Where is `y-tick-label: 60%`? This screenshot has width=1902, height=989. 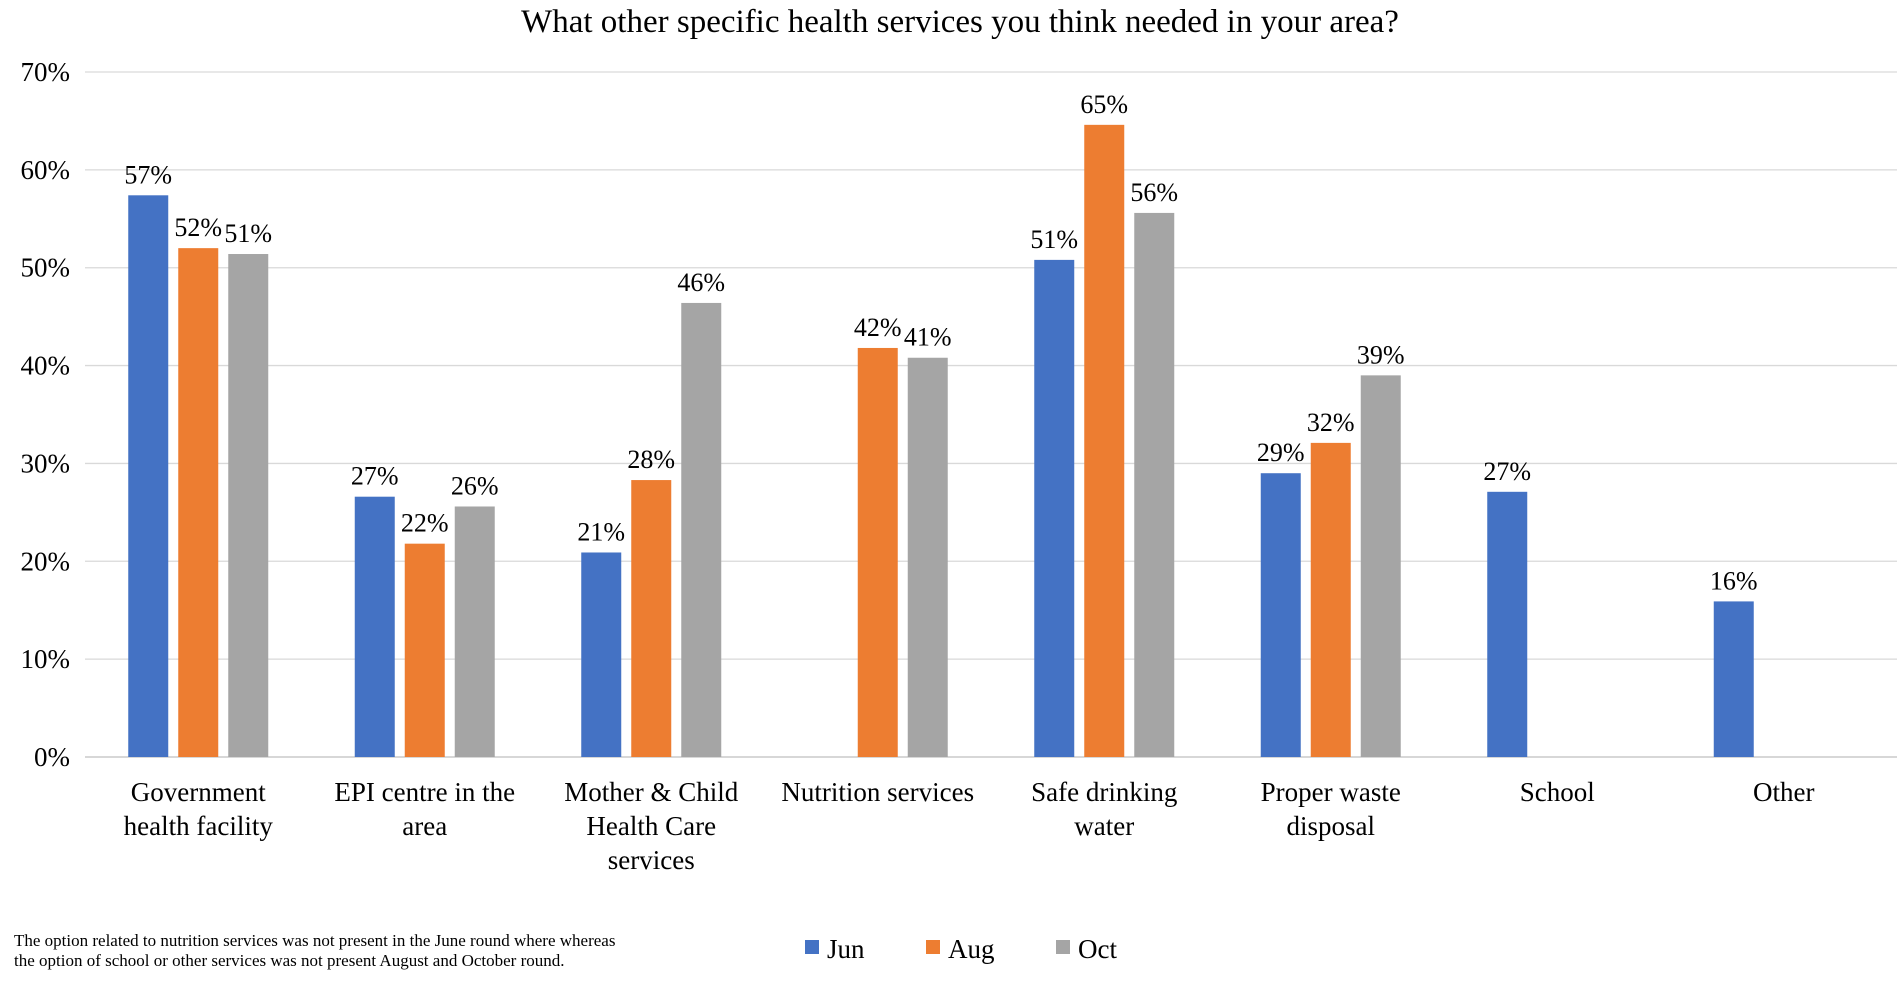
y-tick-label: 60% is located at coordinates (46, 170).